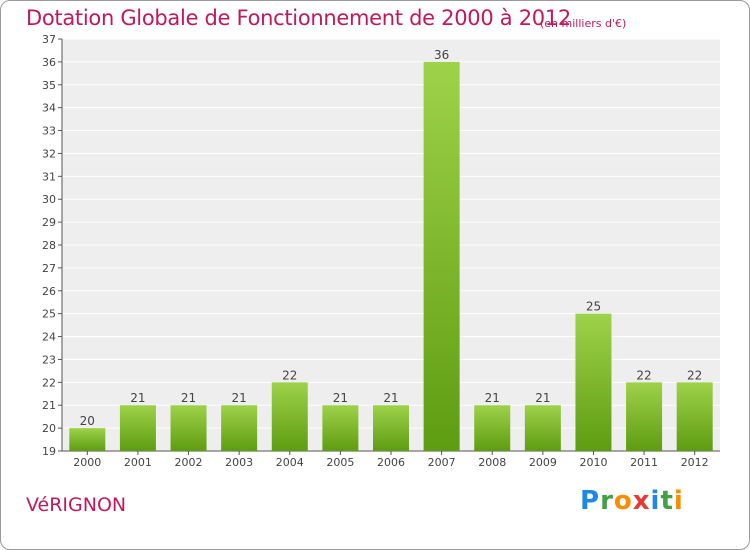 This screenshot has height=550, width=750. I want to click on x-tick-label: 2006, so click(391, 462).